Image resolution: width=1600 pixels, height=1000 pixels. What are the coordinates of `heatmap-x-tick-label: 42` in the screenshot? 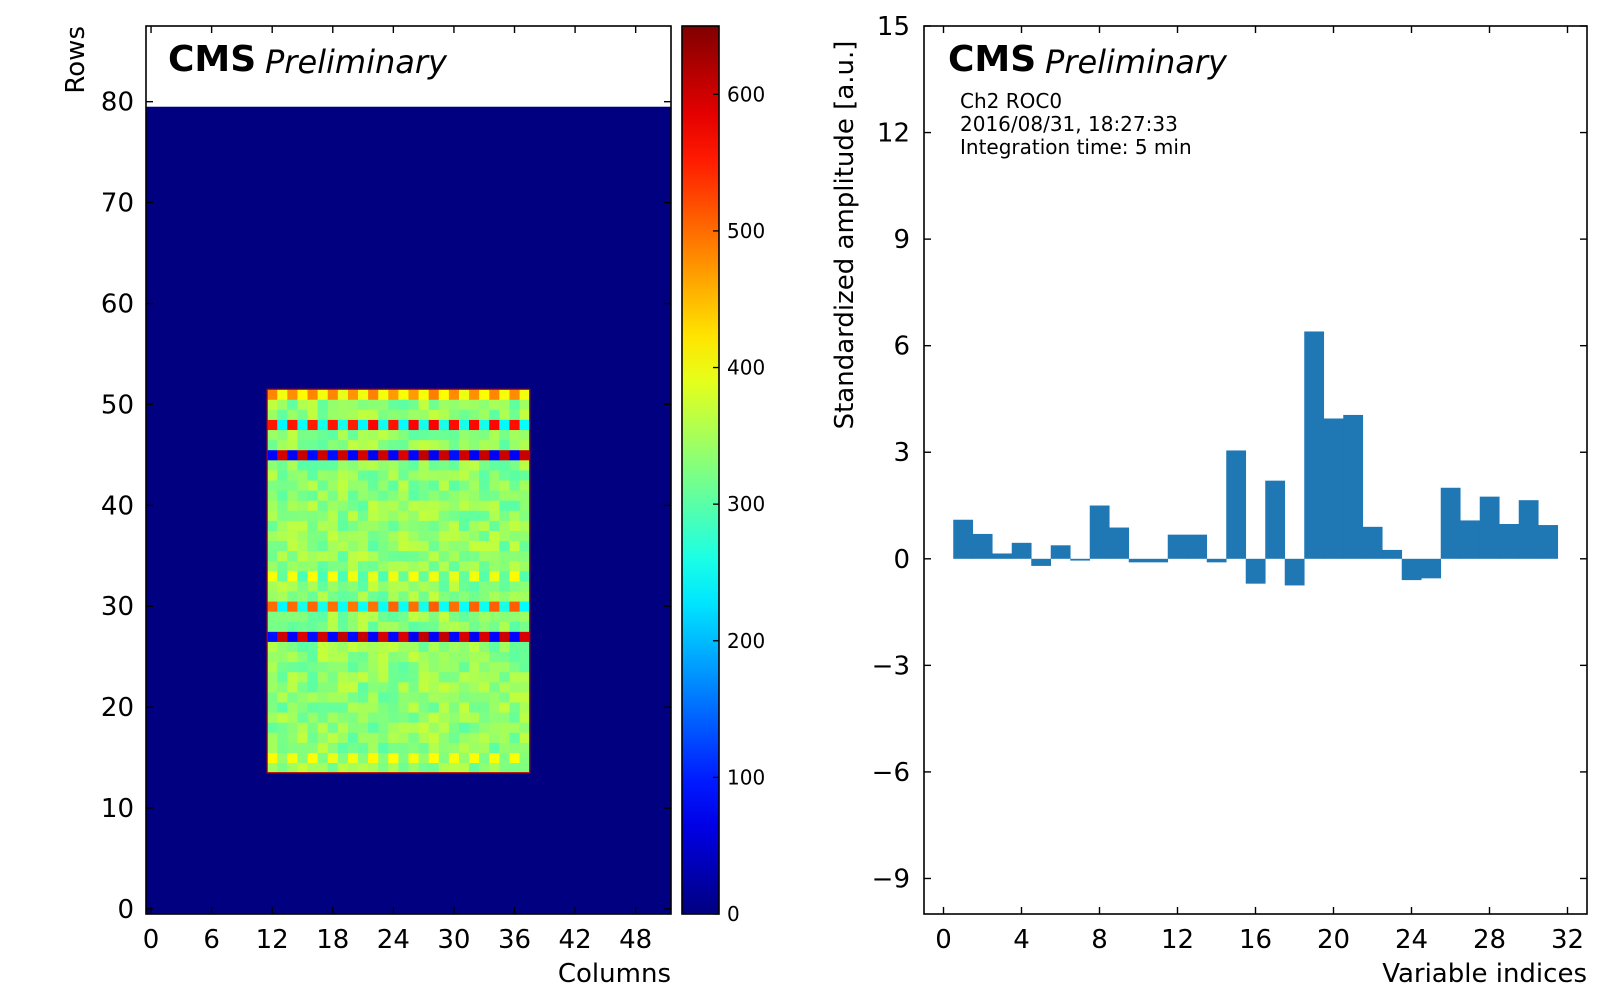 It's located at (575, 940).